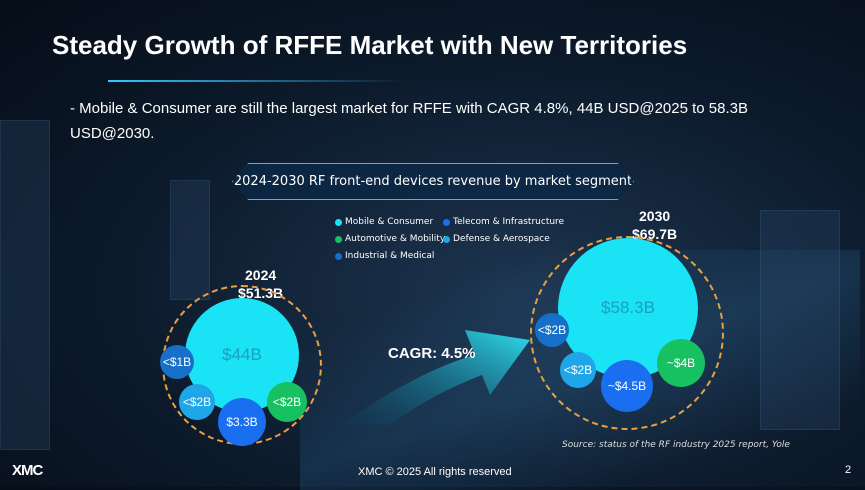 The height and width of the screenshot is (490, 865). Describe the element at coordinates (655, 216) in the screenshot. I see `year: 2030` at that location.